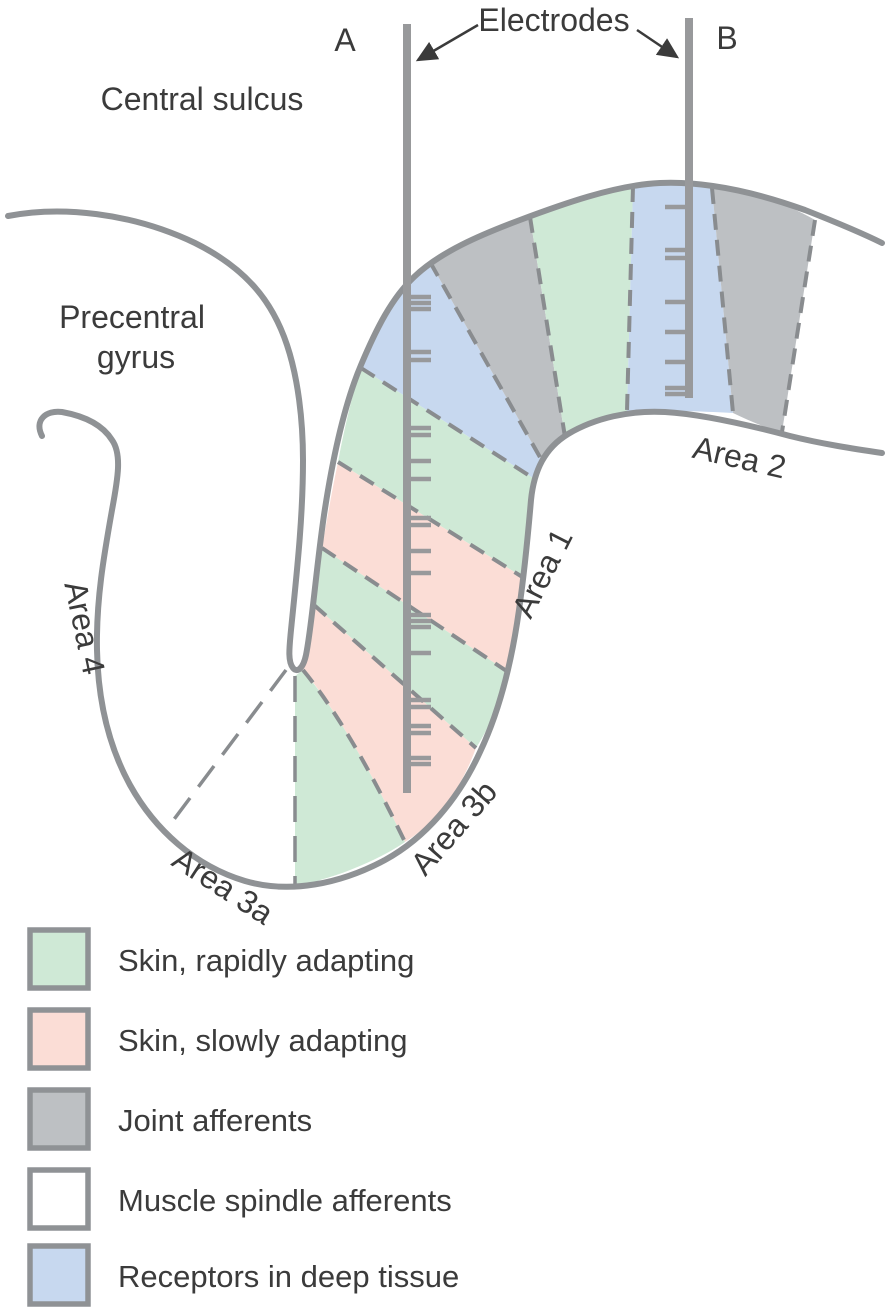  Describe the element at coordinates (447, 423) in the screenshot. I see `boundary-blue-green-wall` at that location.